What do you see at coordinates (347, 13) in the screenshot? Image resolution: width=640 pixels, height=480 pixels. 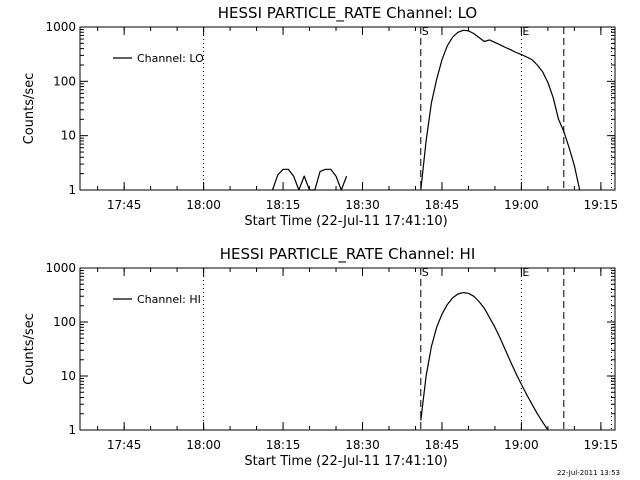 I see `chart-title: HESSI PARTICLE_RATE Channel: LO` at bounding box center [347, 13].